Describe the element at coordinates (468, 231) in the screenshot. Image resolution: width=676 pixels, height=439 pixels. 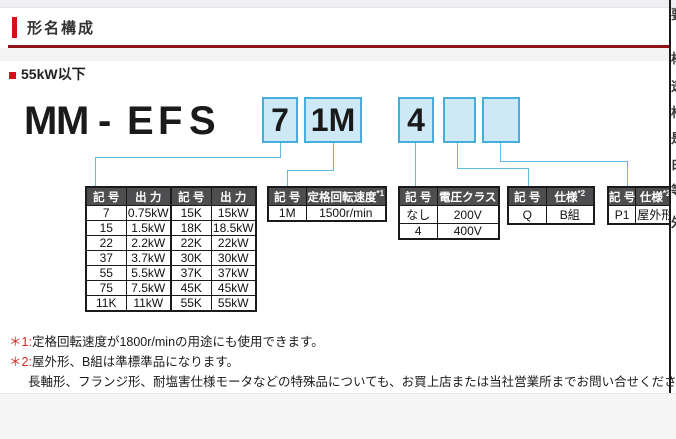
I see `table-cell: 400V` at that location.